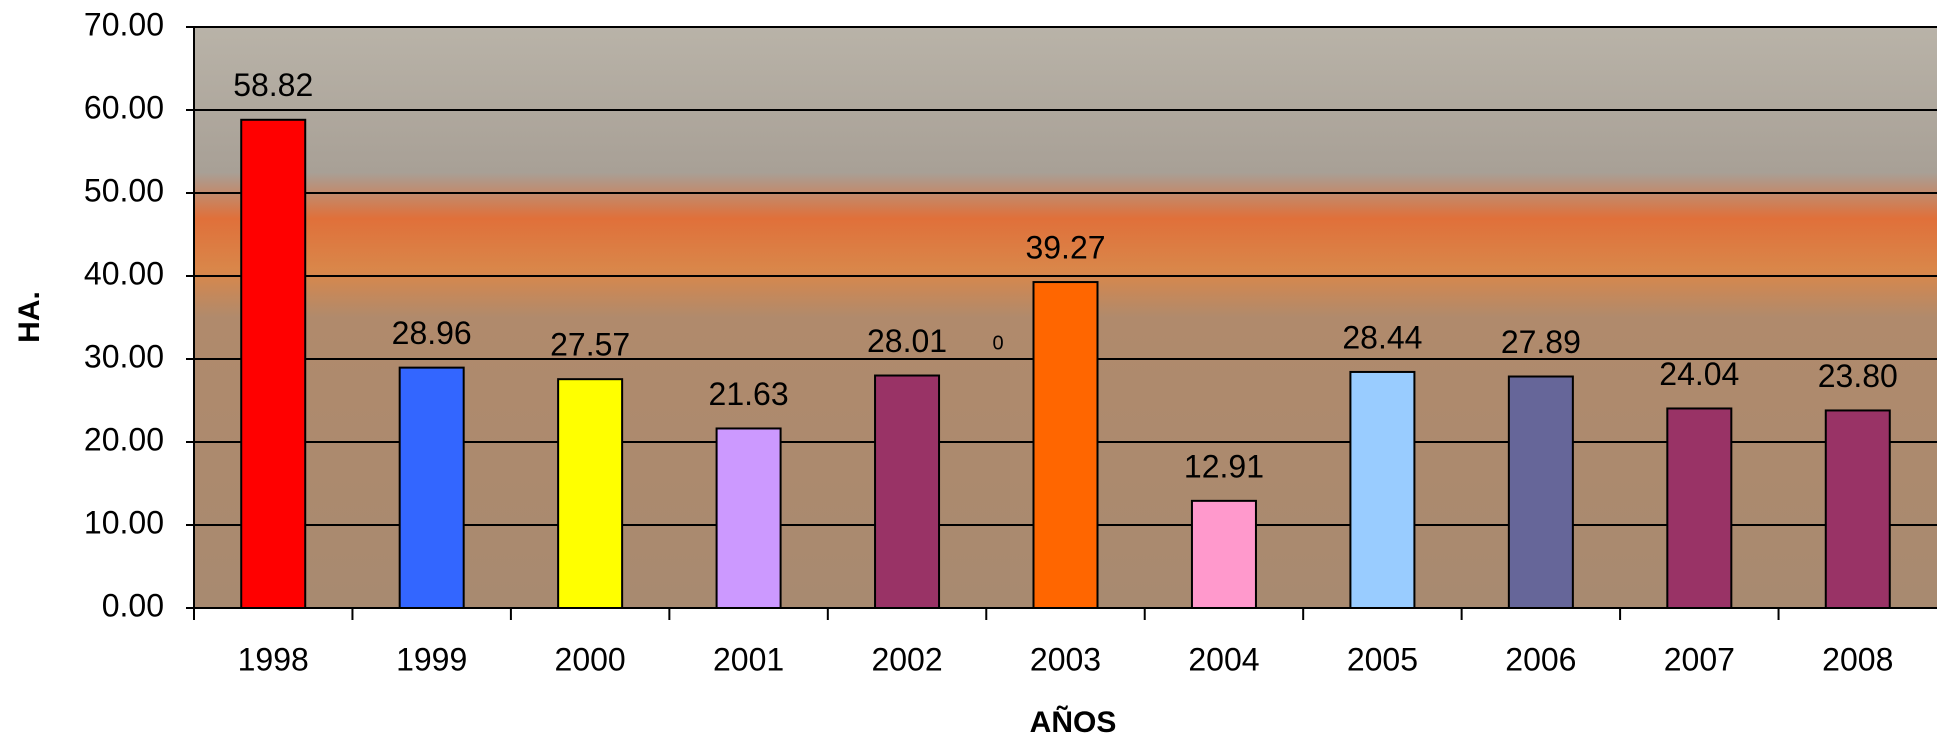 The width and height of the screenshot is (1937, 740). I want to click on data-label: 58.82, so click(273, 85).